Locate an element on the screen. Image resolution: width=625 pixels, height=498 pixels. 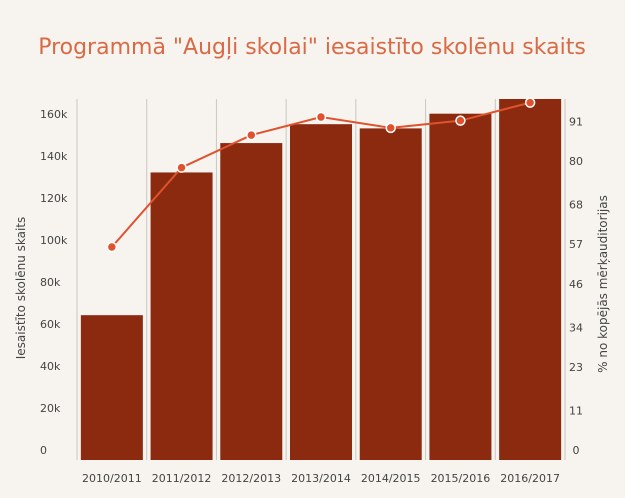
y-tick-label: 0 is located at coordinates (43, 450).